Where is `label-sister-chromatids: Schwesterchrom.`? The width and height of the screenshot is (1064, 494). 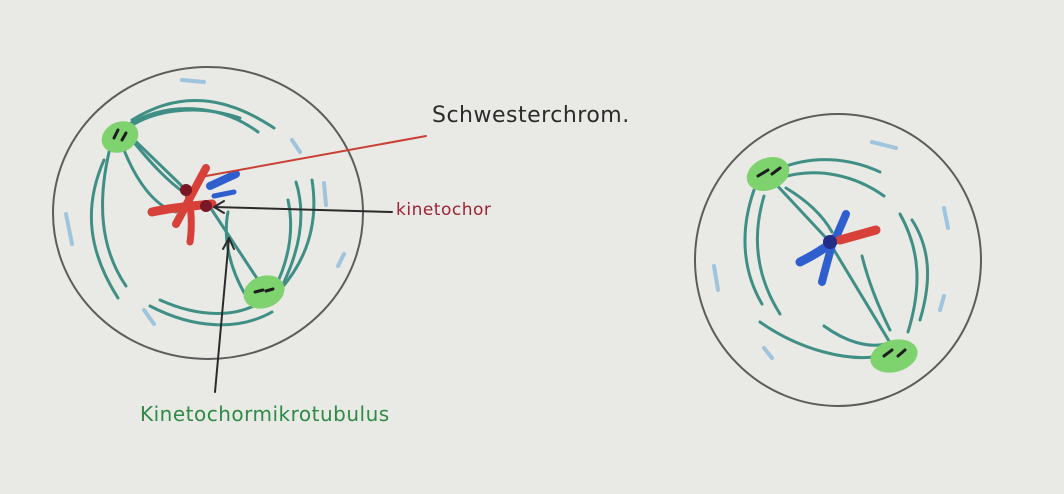 label-sister-chromatids: Schwesterchrom. is located at coordinates (531, 115).